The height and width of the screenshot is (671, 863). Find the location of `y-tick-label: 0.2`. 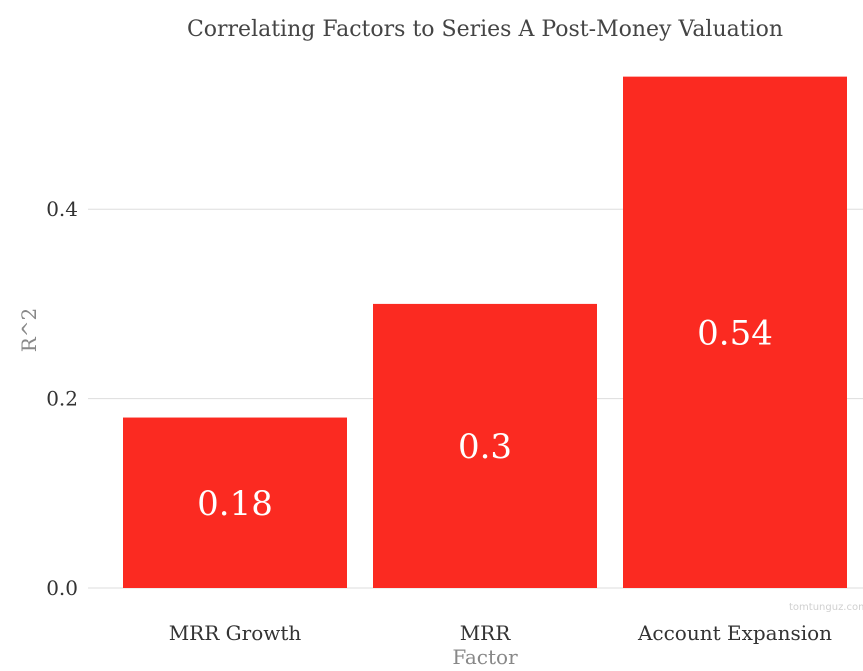

y-tick-label: 0.2 is located at coordinates (62, 399).